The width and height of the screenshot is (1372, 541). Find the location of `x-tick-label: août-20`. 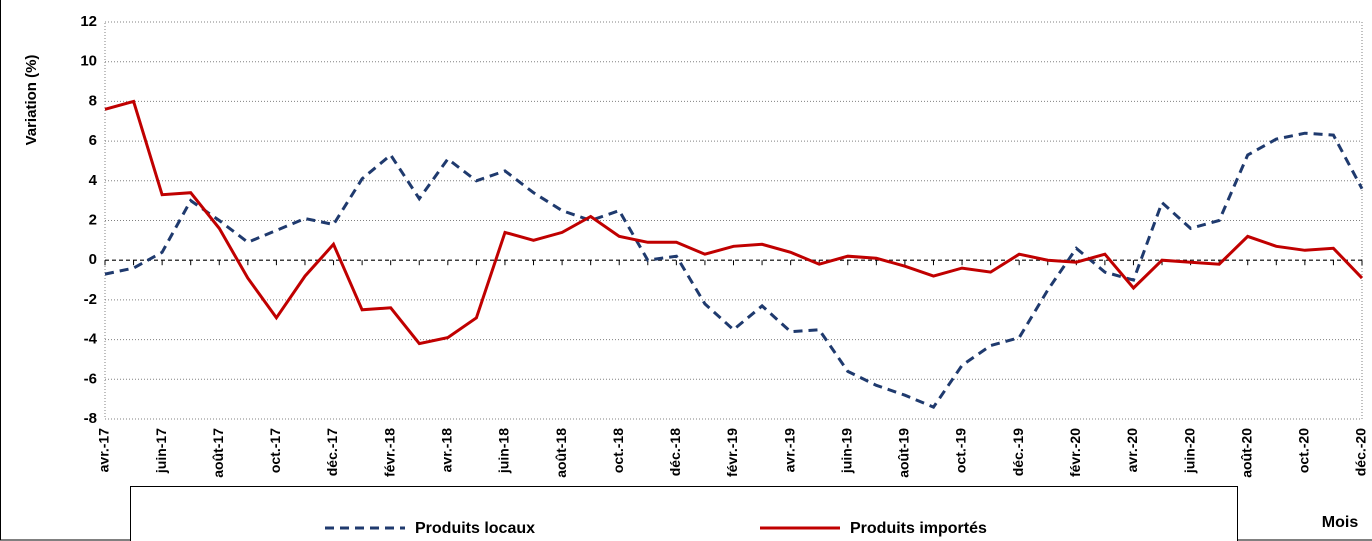

x-tick-label: août-20 is located at coordinates (1246, 453).